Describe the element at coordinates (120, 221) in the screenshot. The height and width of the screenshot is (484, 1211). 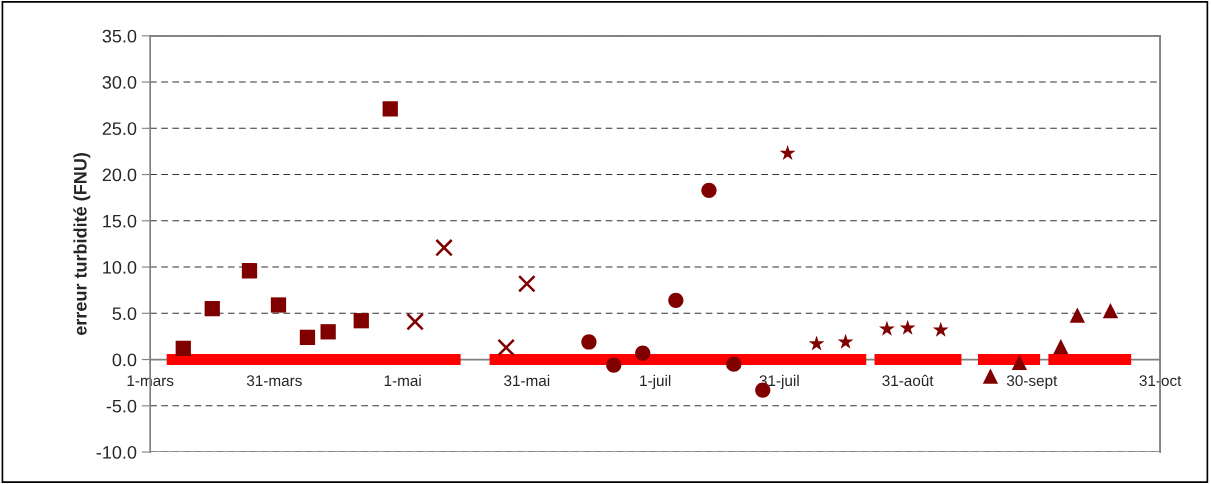
I see `y-tick-label: 15.0` at that location.